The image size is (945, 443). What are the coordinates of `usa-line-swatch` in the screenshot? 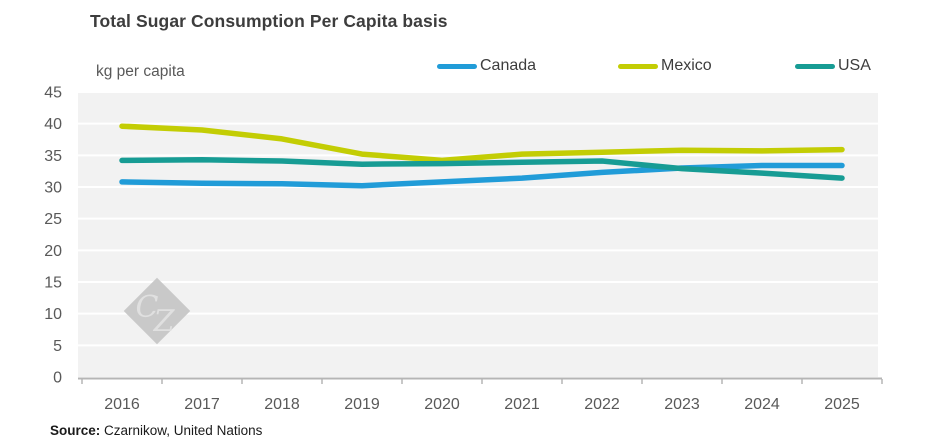 It's located at (815, 66).